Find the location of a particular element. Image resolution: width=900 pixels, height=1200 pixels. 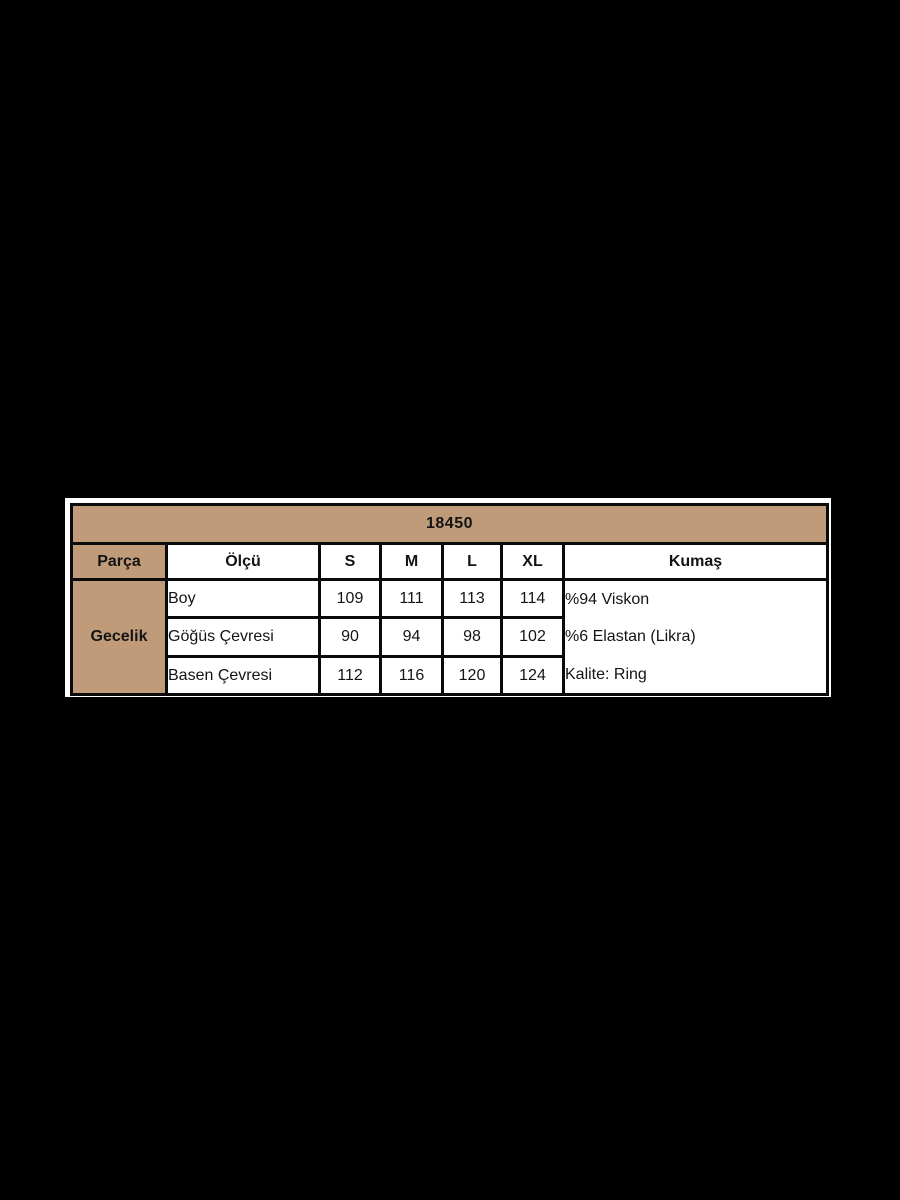

measure-label-boy: Boy is located at coordinates (243, 598).